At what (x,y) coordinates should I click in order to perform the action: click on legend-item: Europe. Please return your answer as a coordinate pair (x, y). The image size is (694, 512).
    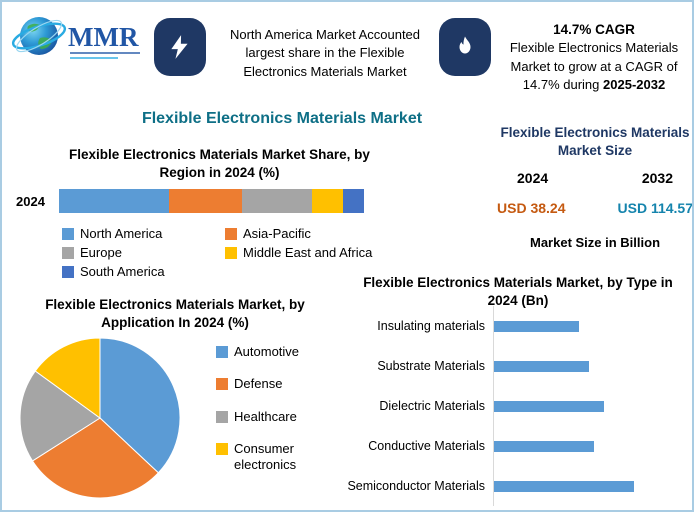
    Looking at the image, I should click on (143, 252).